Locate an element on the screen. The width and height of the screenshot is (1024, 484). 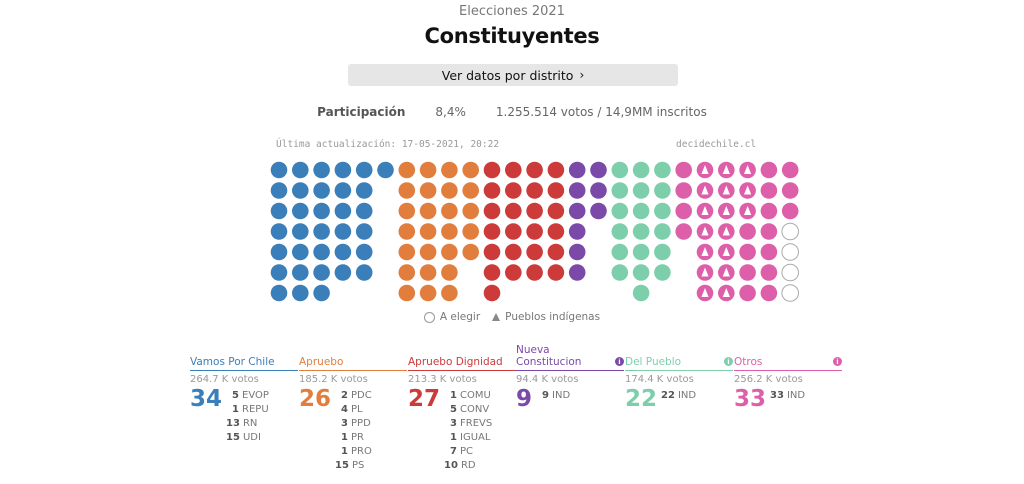
coalition-name: Vamos Por Chile is located at coordinates (244, 357).